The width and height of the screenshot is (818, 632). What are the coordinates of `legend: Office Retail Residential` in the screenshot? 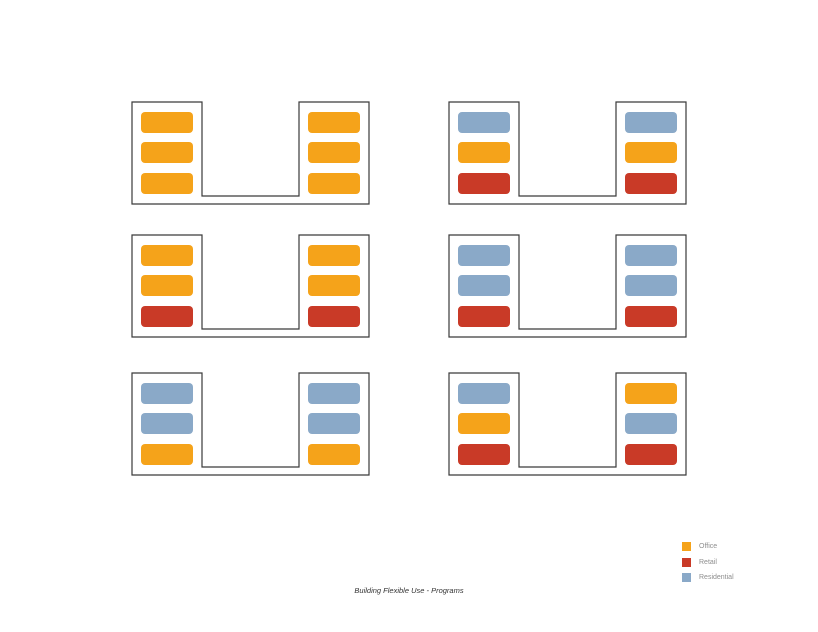 It's located at (708, 562).